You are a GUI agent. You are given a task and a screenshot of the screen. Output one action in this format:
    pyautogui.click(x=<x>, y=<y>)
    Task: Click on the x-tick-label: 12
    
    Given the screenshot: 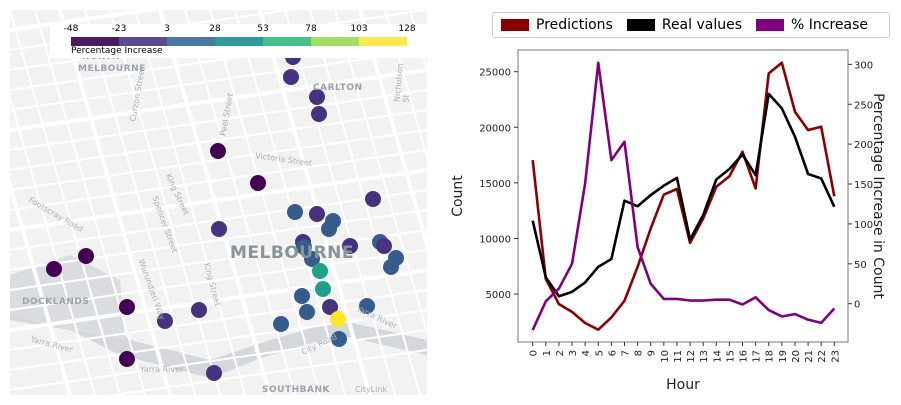 What is the action you would take?
    pyautogui.click(x=691, y=356)
    